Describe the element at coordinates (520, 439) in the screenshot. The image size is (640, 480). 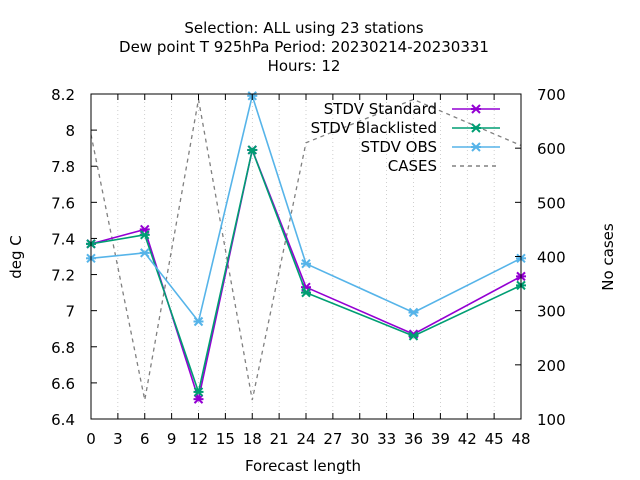
I see `x-tick-label: 48` at that location.